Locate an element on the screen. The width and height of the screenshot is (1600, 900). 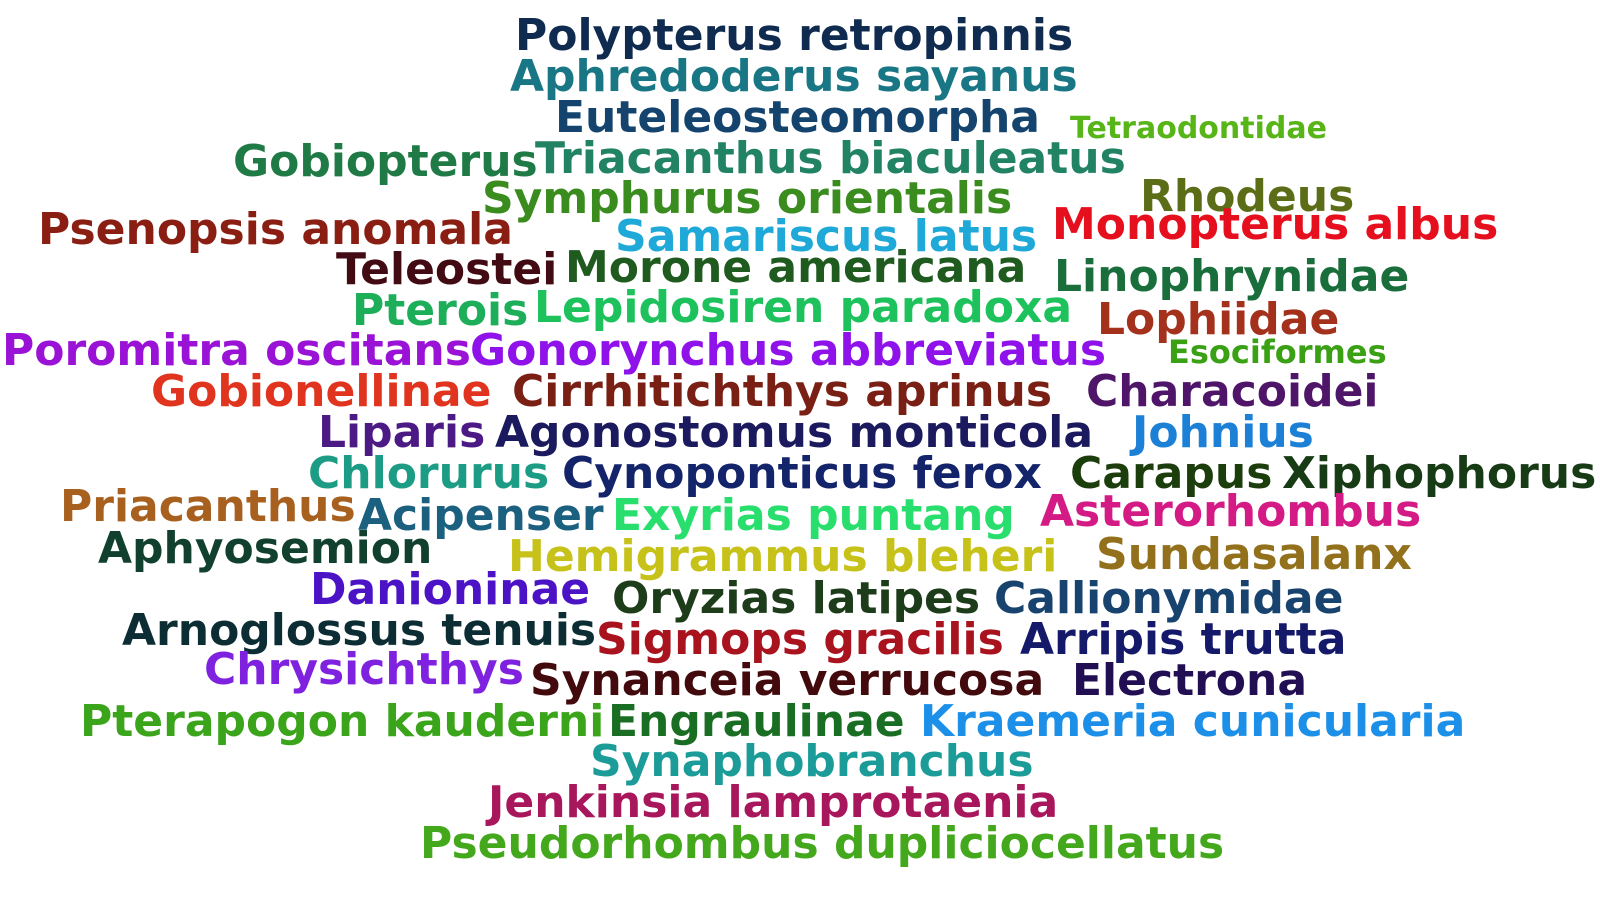
word-7: Rhodeus is located at coordinates (1247, 196).